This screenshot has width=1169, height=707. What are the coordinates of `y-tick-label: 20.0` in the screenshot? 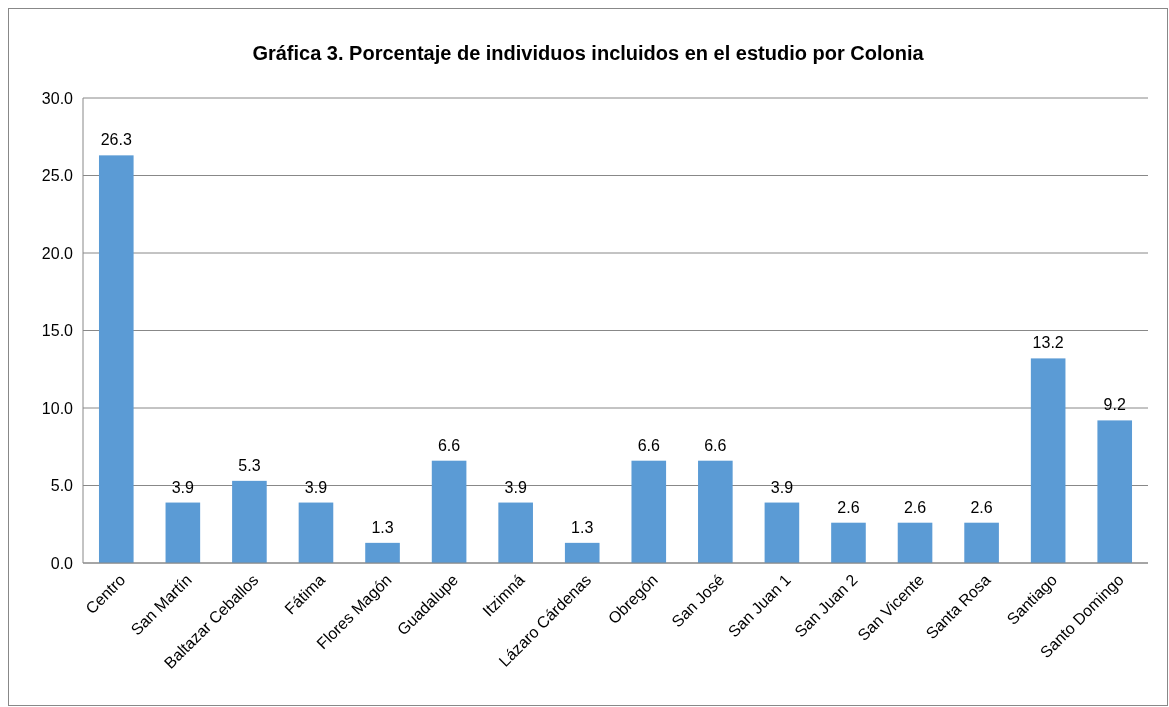 It's located at (57, 253).